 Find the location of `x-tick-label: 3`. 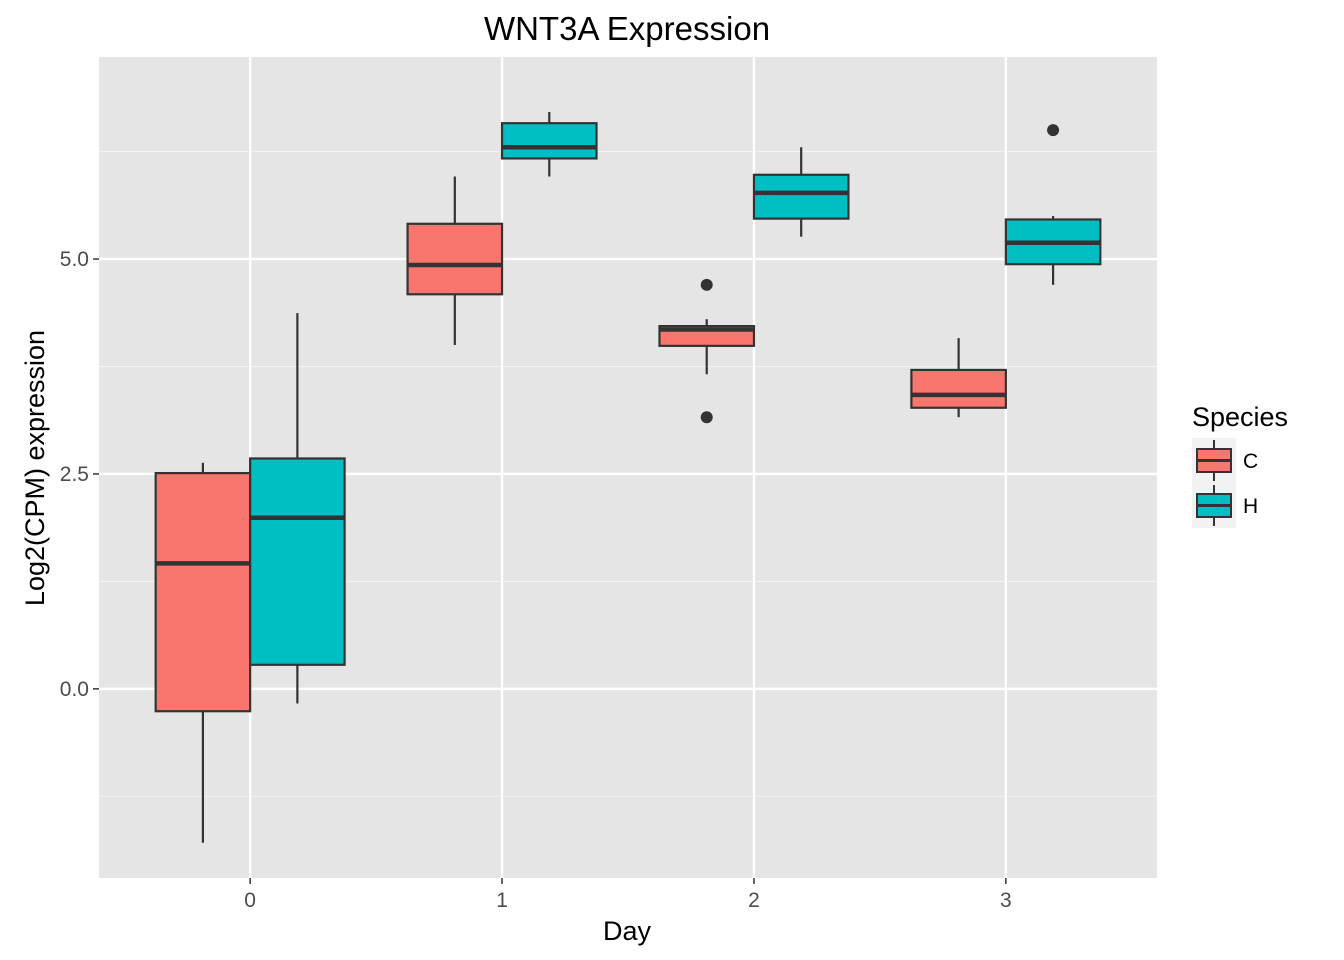

x-tick-label: 3 is located at coordinates (1006, 900).